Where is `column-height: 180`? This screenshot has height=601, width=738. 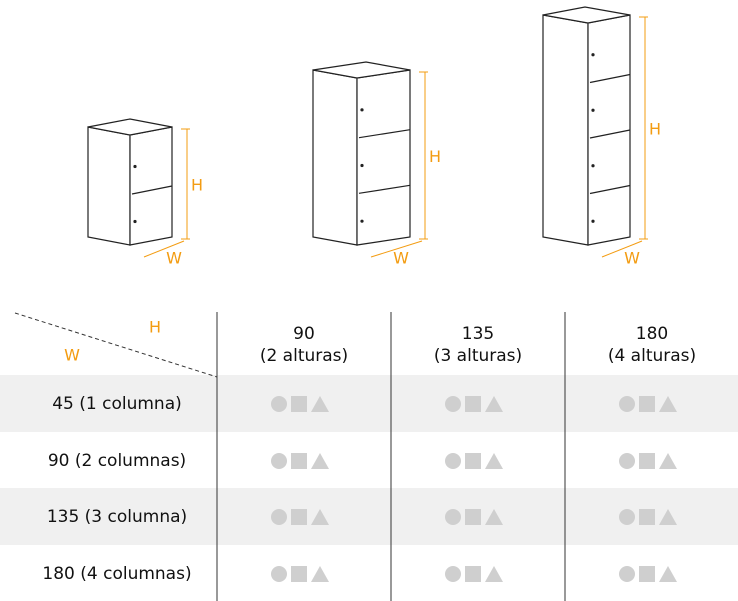
column-height: 180 is located at coordinates (652, 334).